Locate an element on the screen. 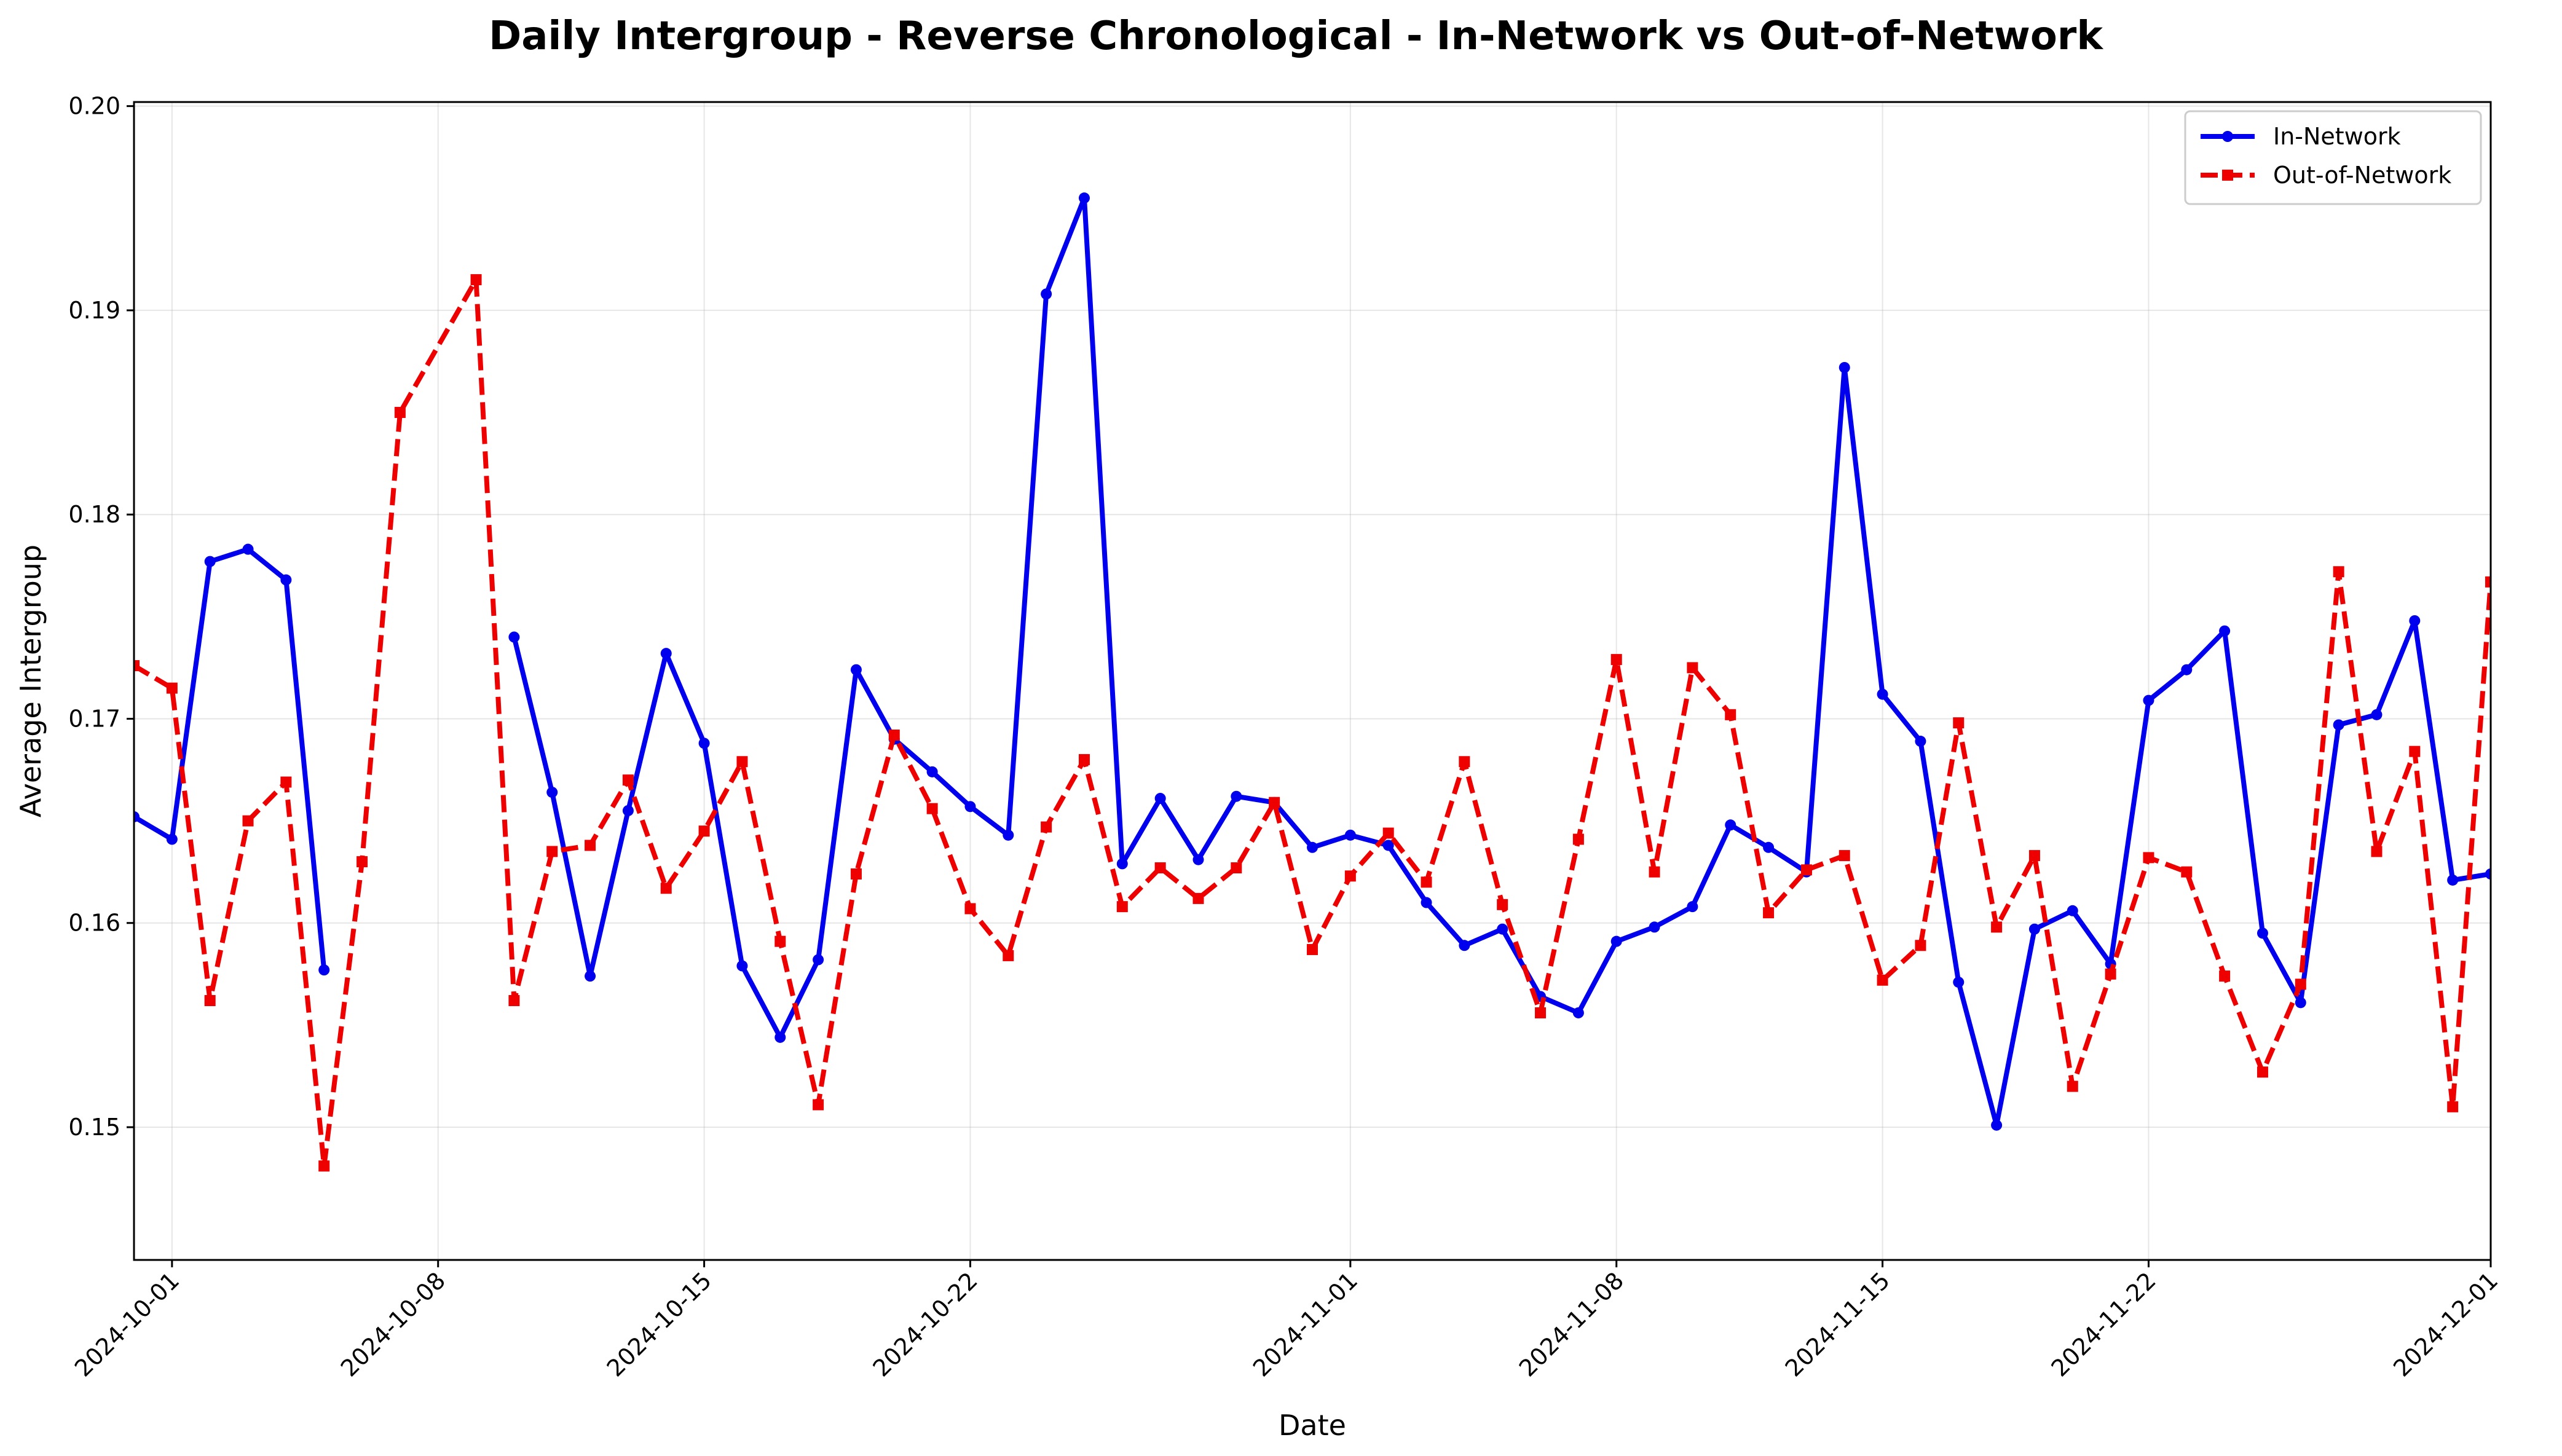 This screenshot has height=1456, width=2562. y-tick-label: 0.15 is located at coordinates (94, 1127).